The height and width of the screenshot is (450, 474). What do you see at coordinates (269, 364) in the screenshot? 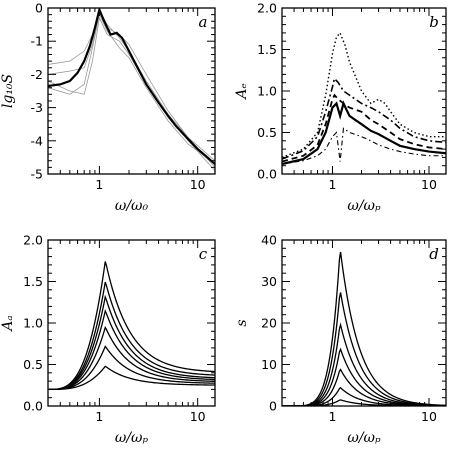
I see `y-tick-label: 10` at bounding box center [269, 364].